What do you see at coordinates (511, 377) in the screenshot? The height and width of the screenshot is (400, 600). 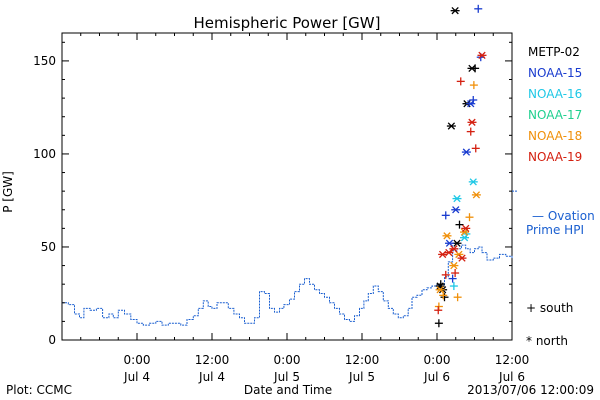 I see `x-tick-date-5: Jul 6` at bounding box center [511, 377].